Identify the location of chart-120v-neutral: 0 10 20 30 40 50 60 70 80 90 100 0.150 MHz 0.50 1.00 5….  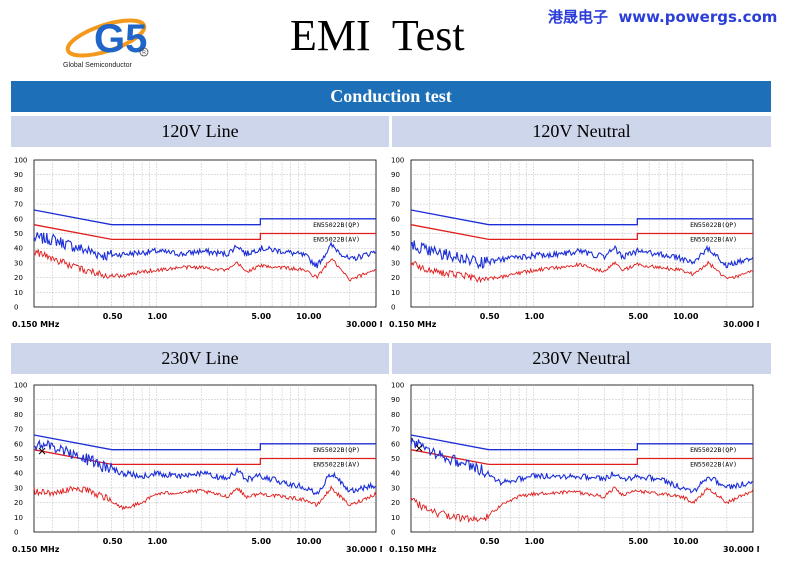
(570, 243).